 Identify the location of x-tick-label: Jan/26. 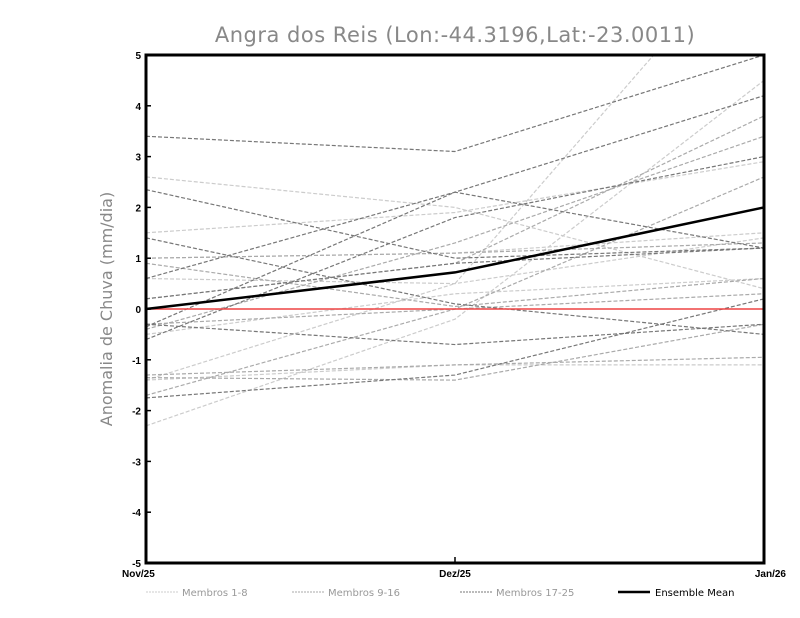
(771, 574).